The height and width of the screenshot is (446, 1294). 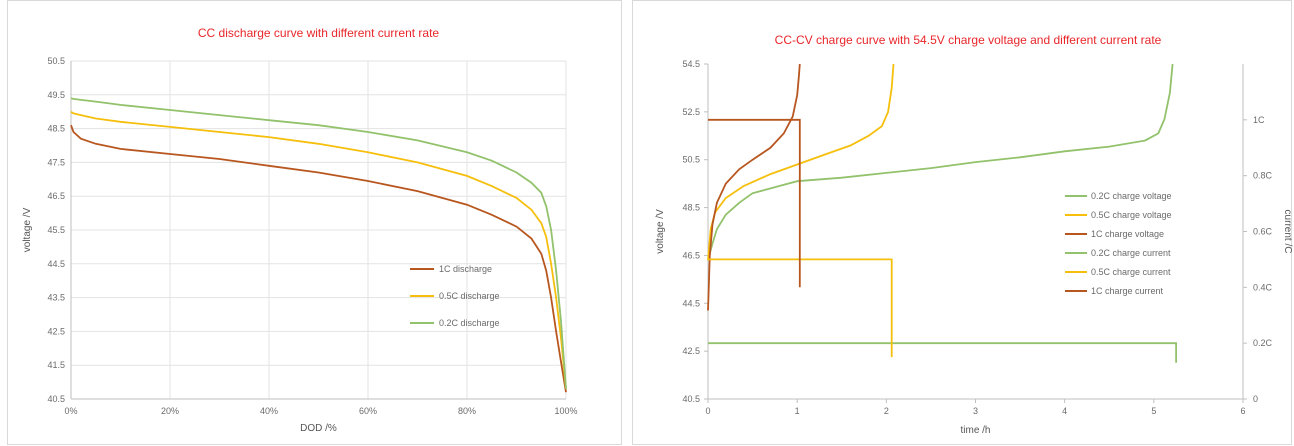 What do you see at coordinates (942, 352) in the screenshot?
I see `series-line-0-2c-charge-current` at bounding box center [942, 352].